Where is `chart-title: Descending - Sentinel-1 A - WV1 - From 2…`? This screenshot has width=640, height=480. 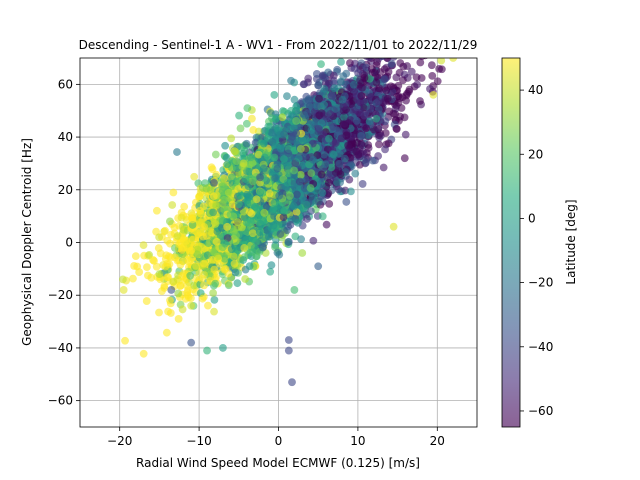
chart-title: Descending - Sentinel-1 A - WV1 - From 2… is located at coordinates (278, 45).